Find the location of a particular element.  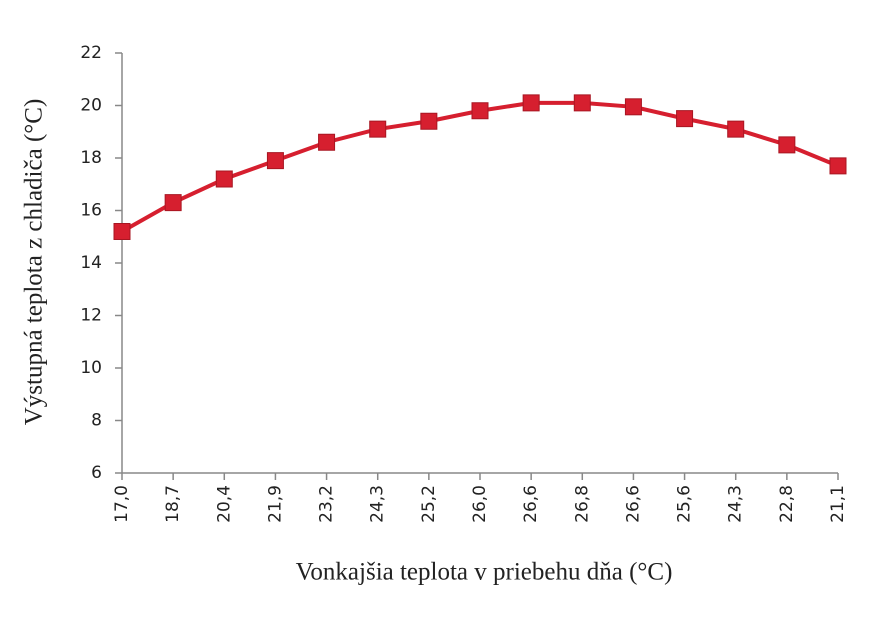

x-tick-label: 25,6 is located at coordinates (685, 504).